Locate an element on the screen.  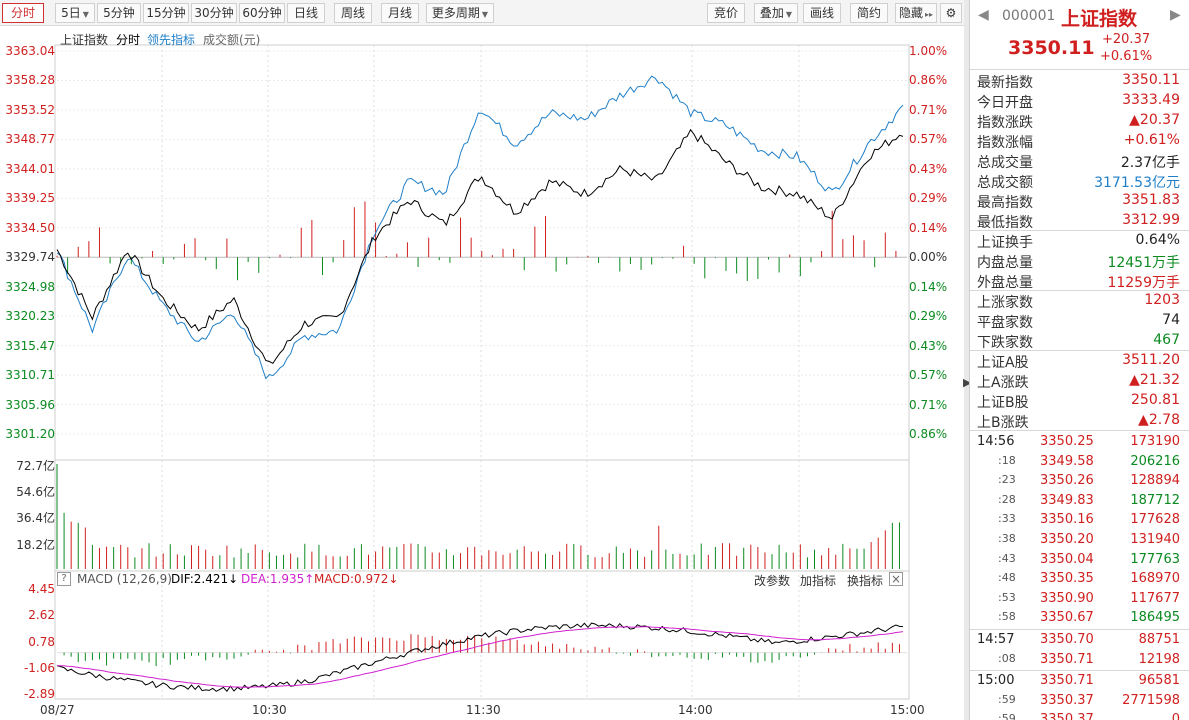
tick-row: :23 3350.26 128894 is located at coordinates (1078, 481).